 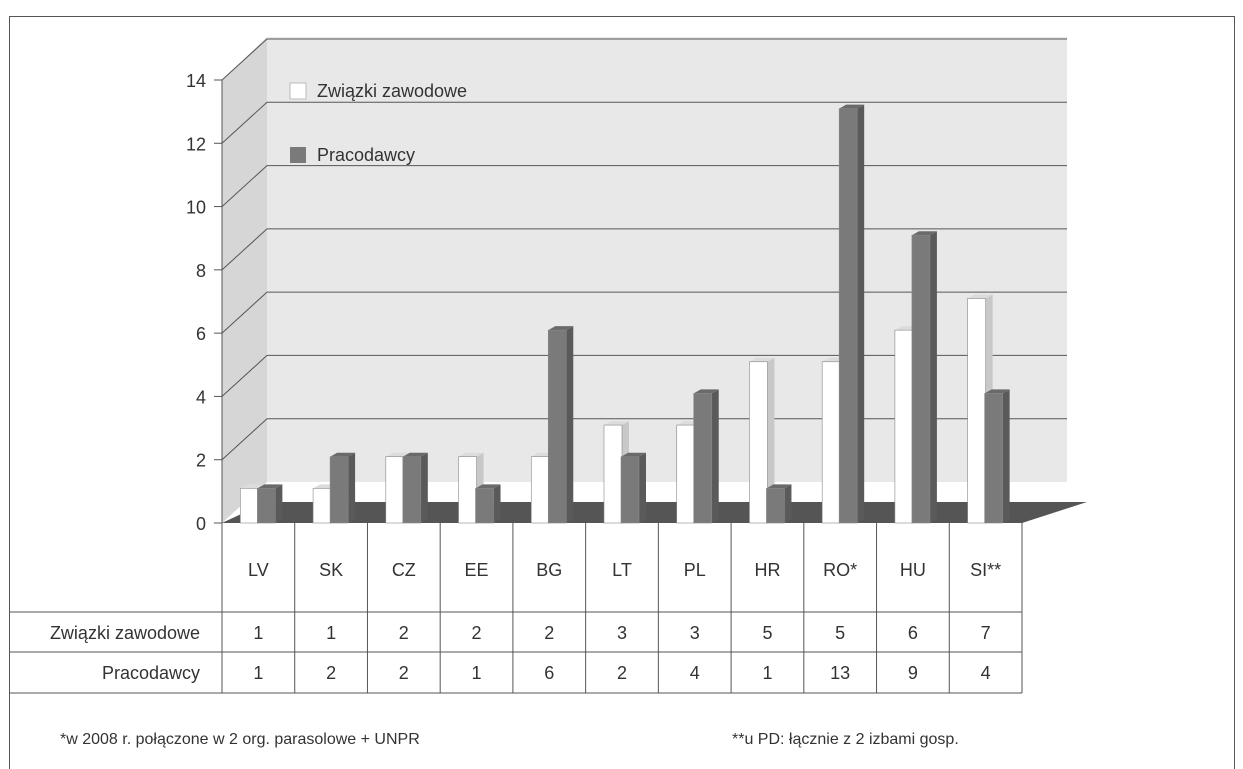 I want to click on x-tick-label: LV, so click(x=258, y=570).